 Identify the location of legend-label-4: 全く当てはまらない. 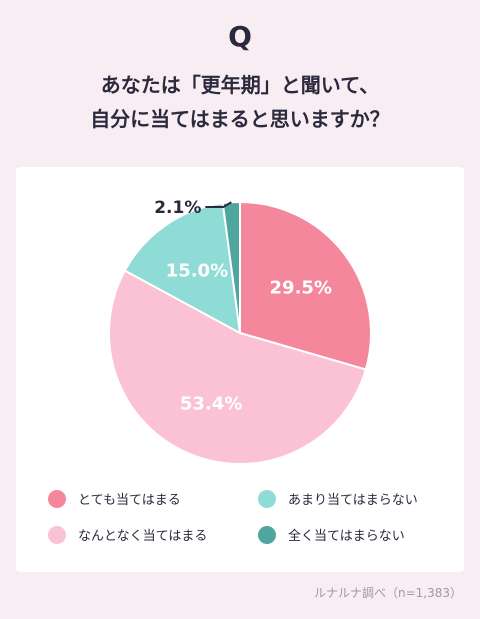
(346, 536).